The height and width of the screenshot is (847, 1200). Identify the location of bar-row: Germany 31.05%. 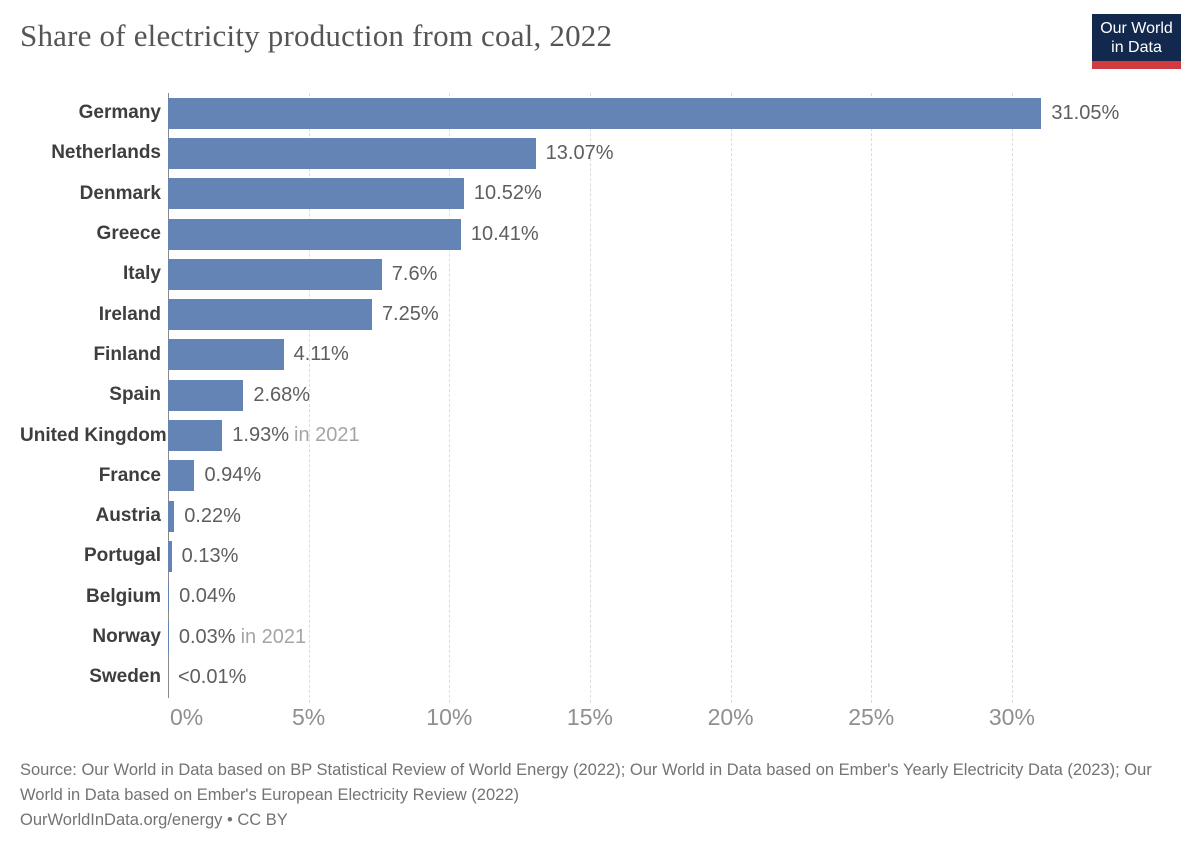
(600, 113).